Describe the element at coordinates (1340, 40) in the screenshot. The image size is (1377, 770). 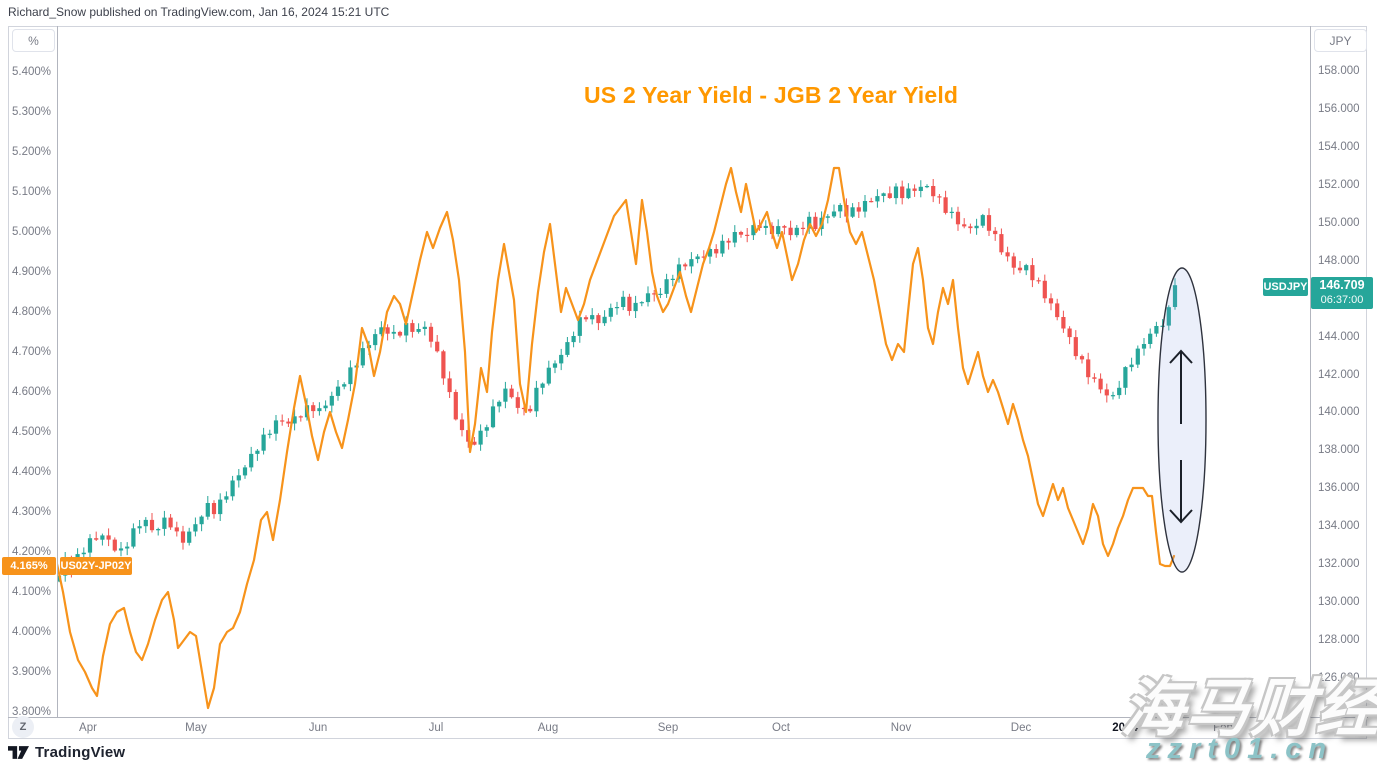
I see `right-axis-unit-button: JPY` at that location.